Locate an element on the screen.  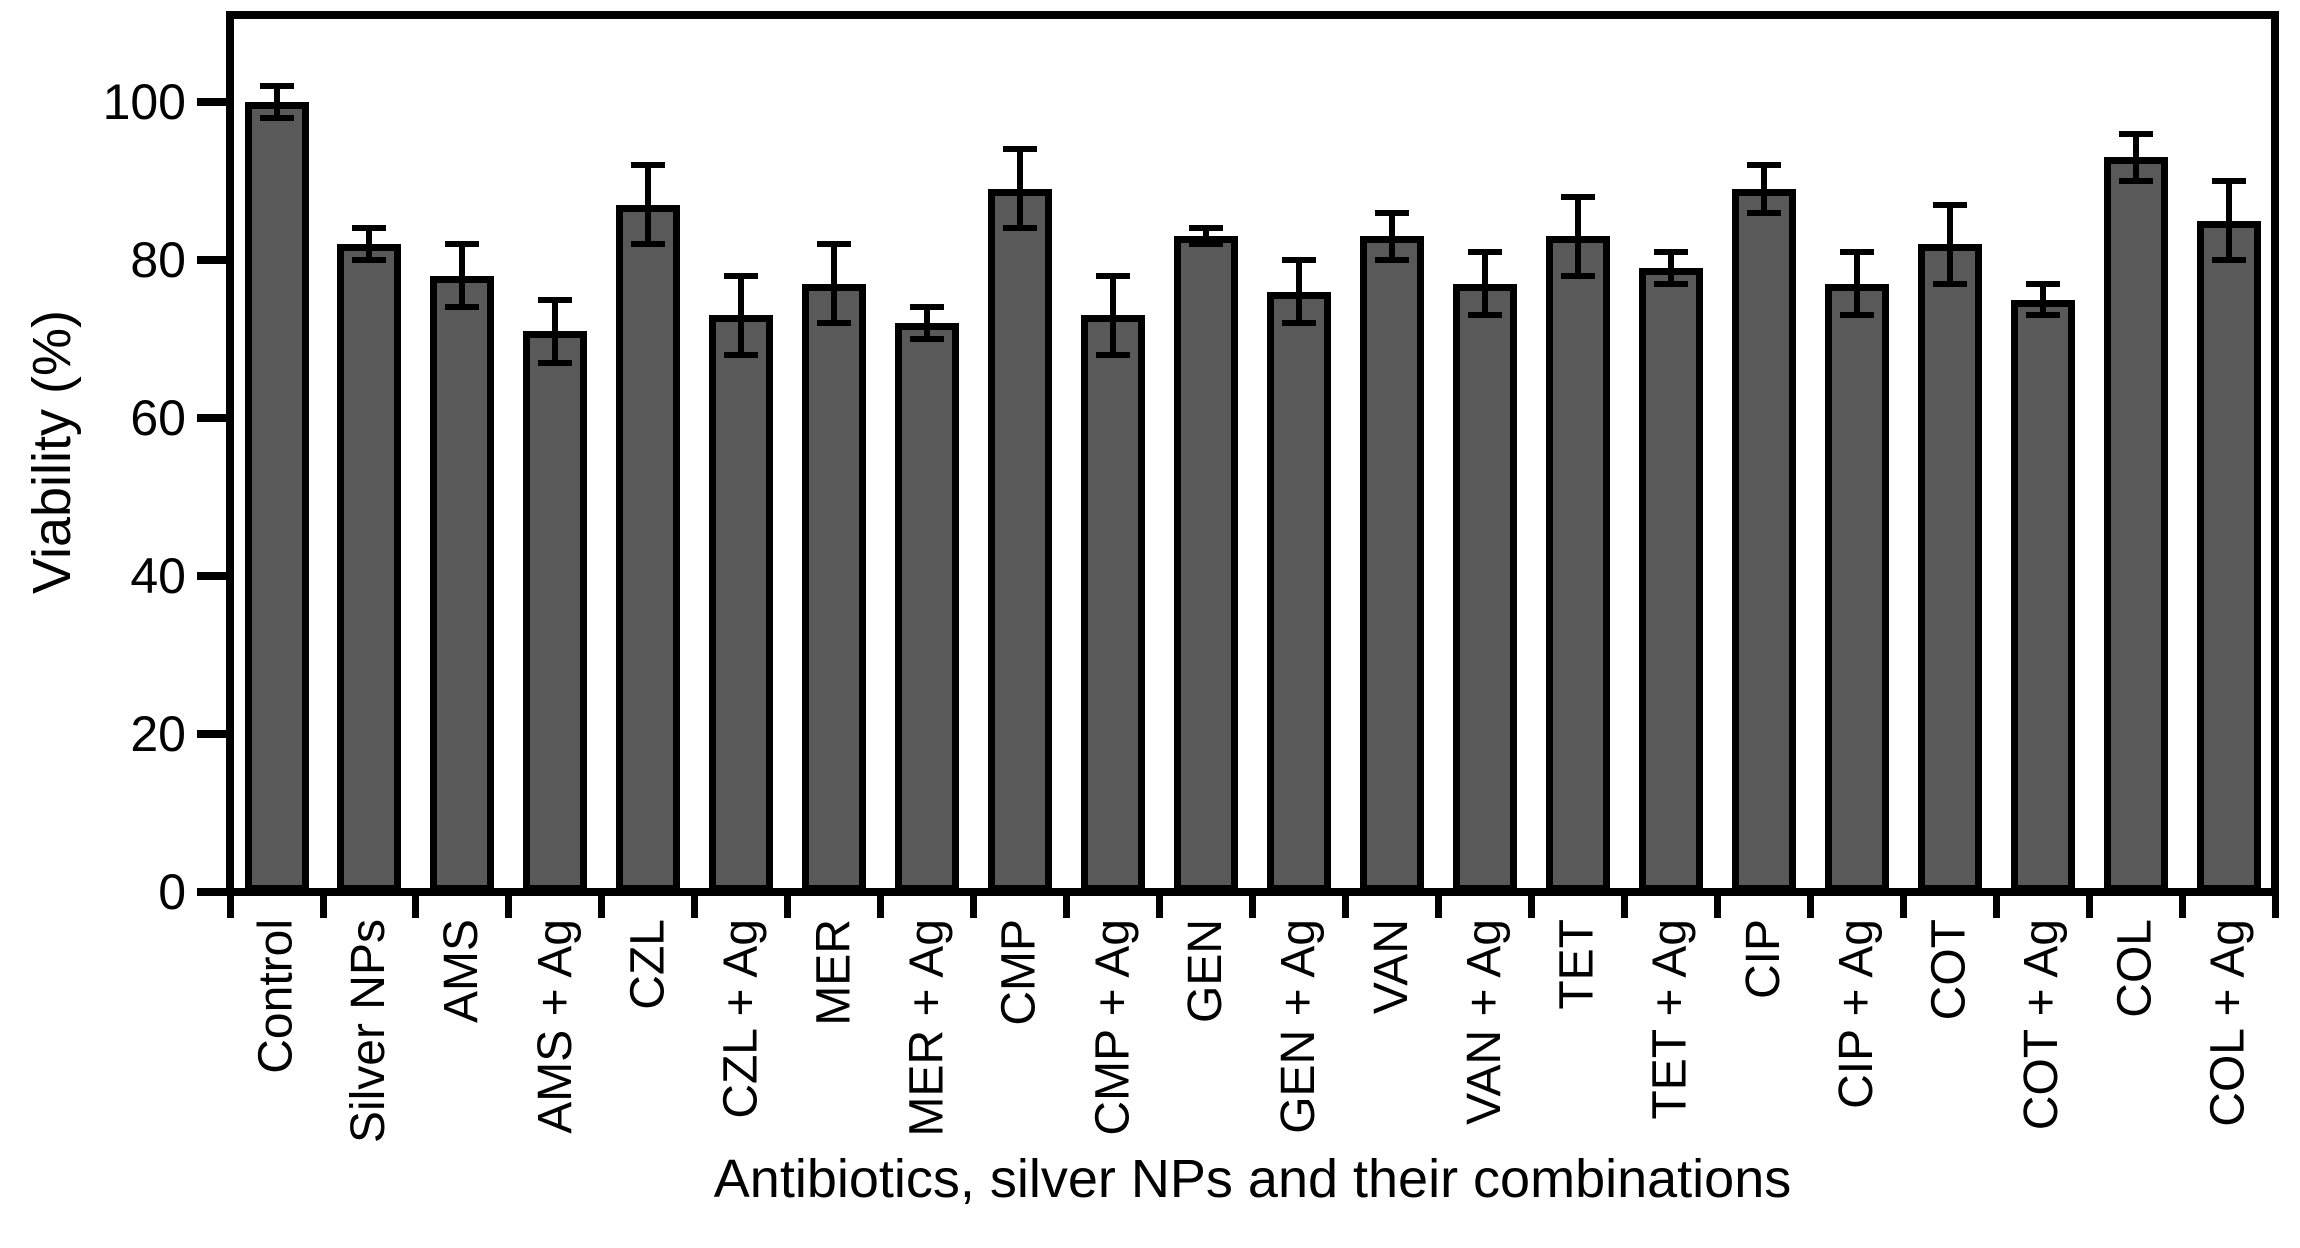
bar-van is located at coordinates (1391, 564).